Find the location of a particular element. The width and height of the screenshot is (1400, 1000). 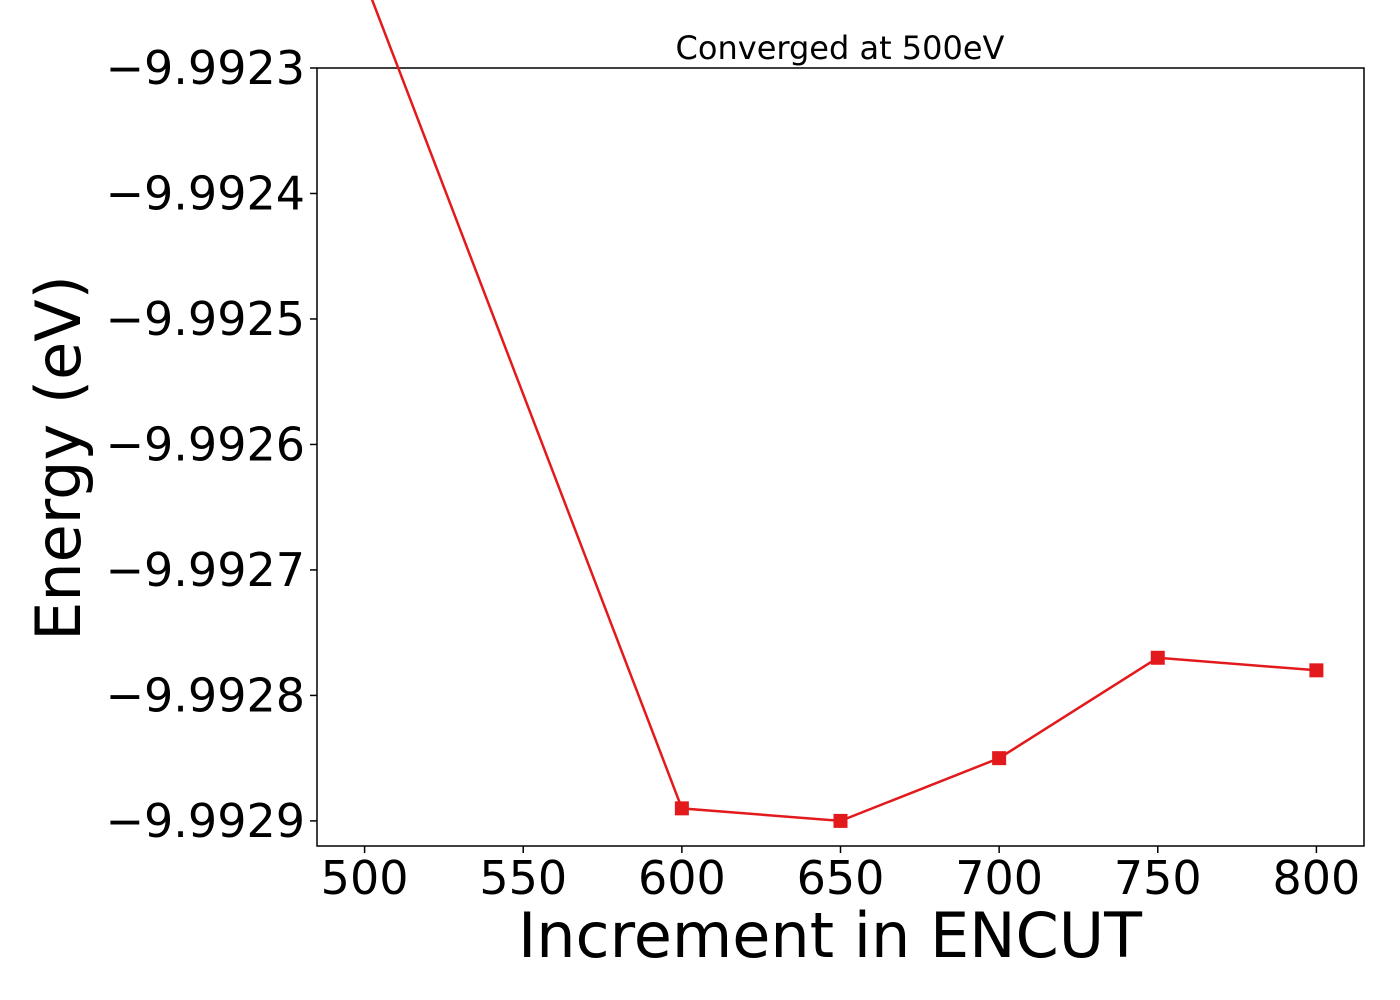

x-axis-title: Increment in ENCUT is located at coordinates (830, 935).